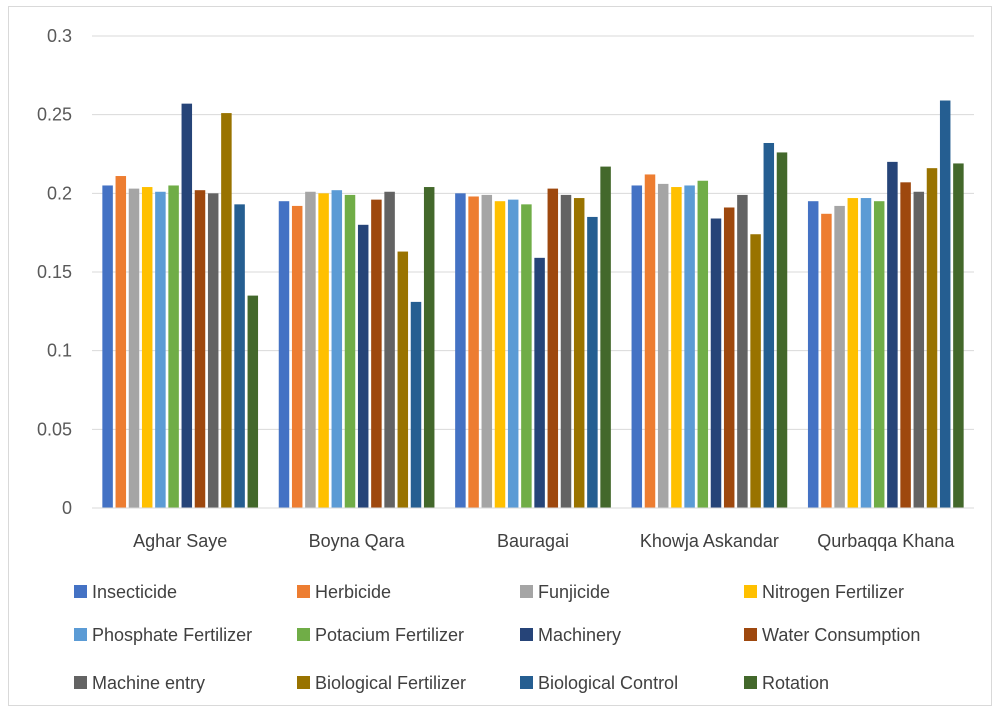 The width and height of the screenshot is (1002, 712). I want to click on y-tick-label: 0.05, so click(54, 429).